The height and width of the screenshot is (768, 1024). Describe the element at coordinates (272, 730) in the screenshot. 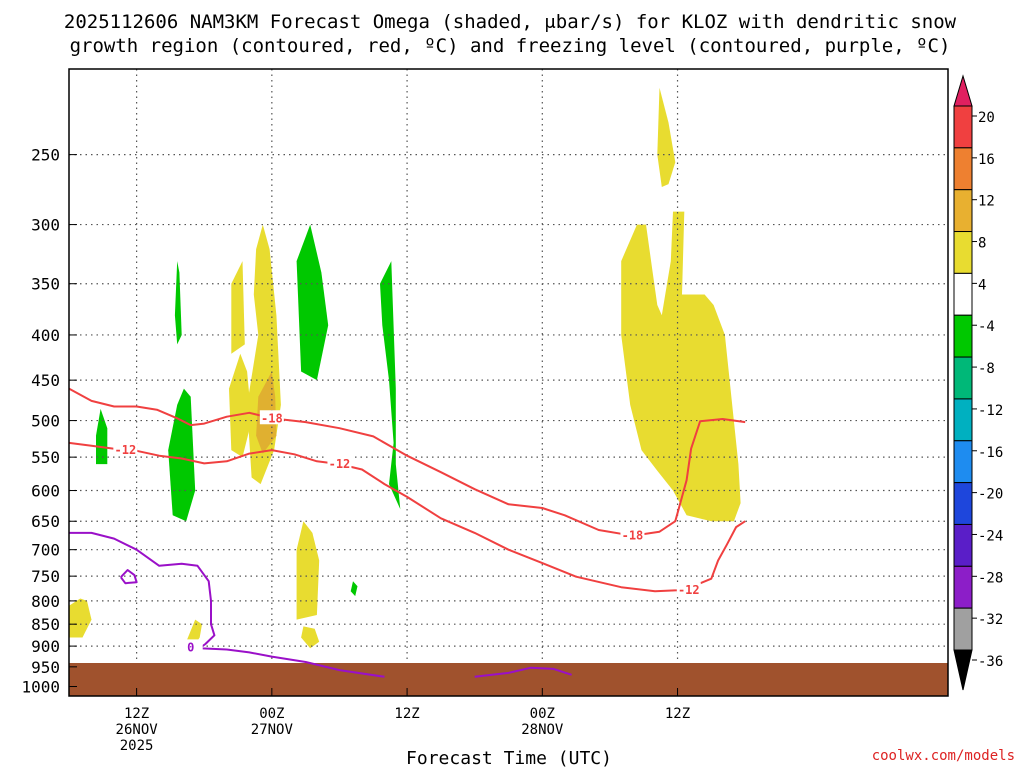

I see `time-tick-label: 27NOV` at that location.